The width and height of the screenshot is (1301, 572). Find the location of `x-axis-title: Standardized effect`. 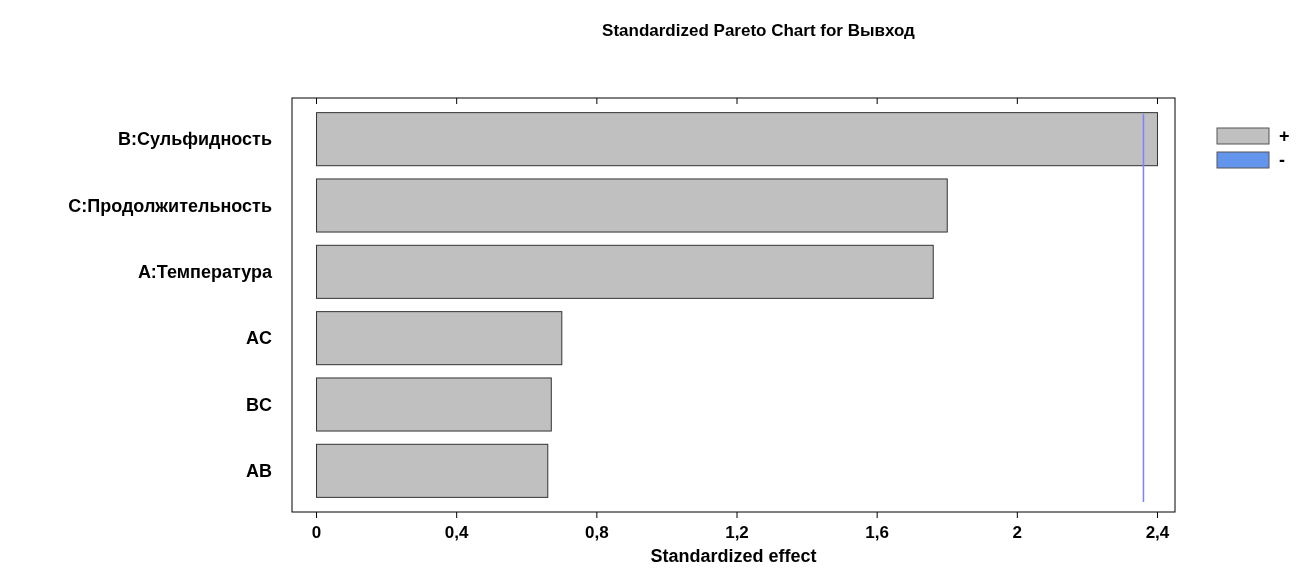

x-axis-title: Standardized effect is located at coordinates (733, 556).